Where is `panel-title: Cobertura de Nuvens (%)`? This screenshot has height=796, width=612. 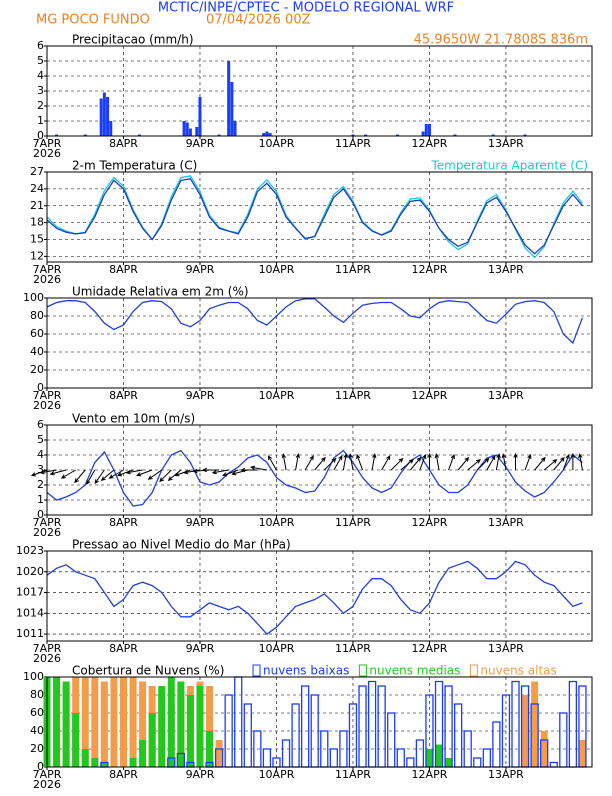
panel-title: Cobertura de Nuvens (%) is located at coordinates (148, 671).